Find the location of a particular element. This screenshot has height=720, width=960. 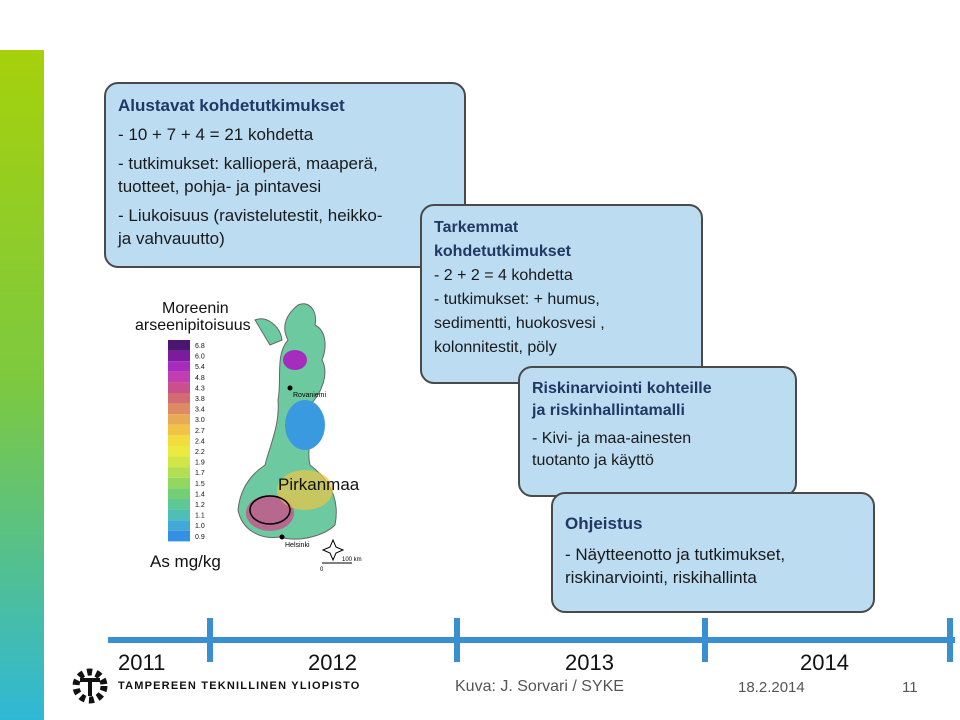

box-line: - tutkimukset: kallioperä, maaperä, is located at coordinates (248, 163).